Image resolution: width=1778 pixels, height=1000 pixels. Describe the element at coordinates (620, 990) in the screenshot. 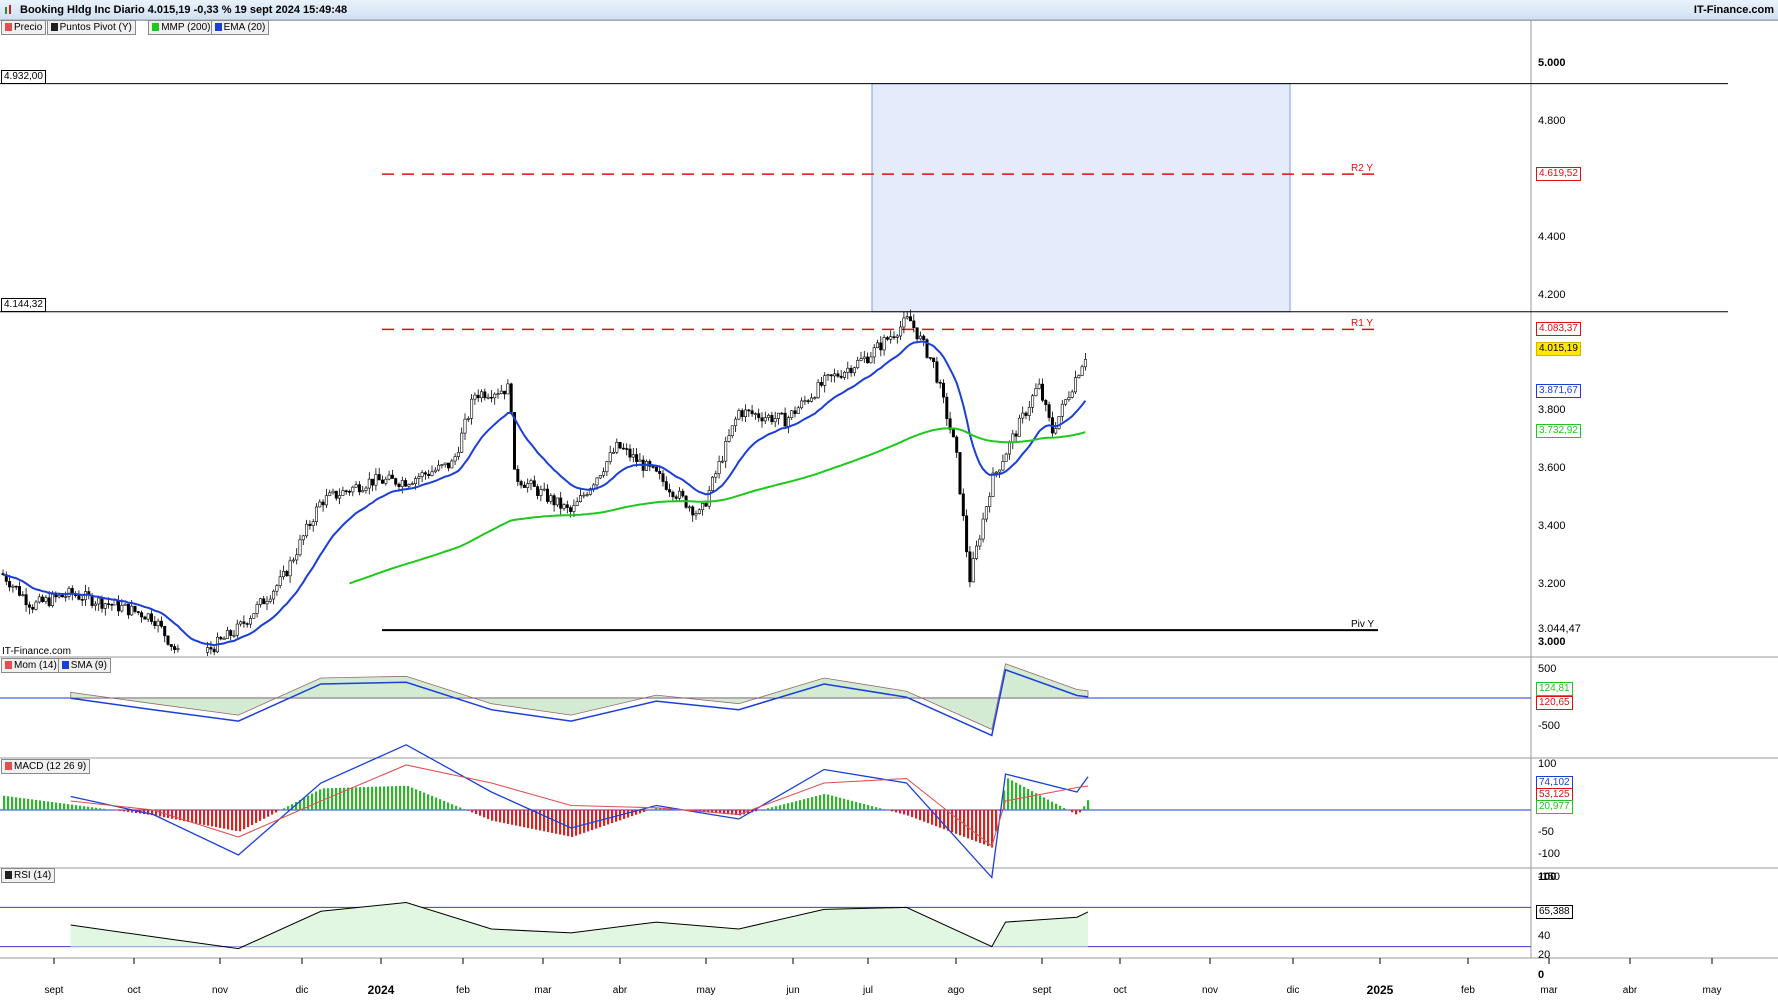

I see `x-tick-label: abr` at that location.